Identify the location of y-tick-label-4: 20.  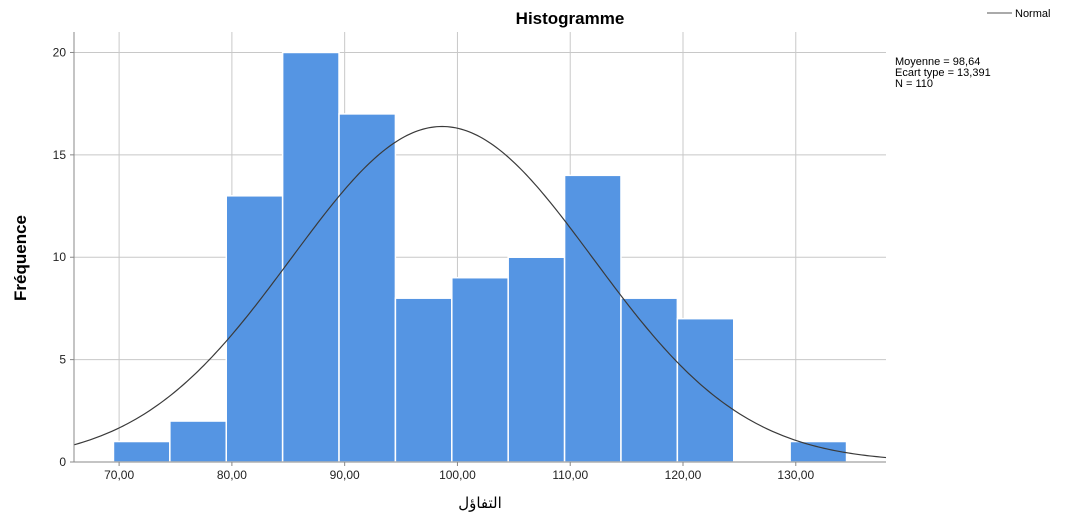
(60, 52).